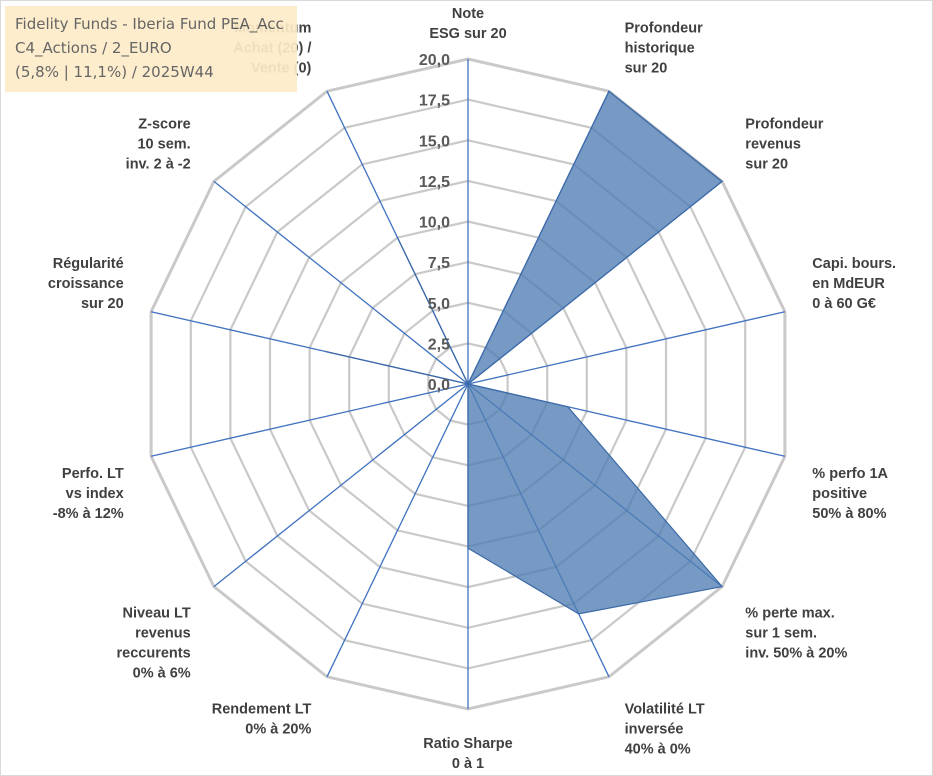  What do you see at coordinates (849, 514) in the screenshot?
I see `axis-label-line: 50% à 80%` at bounding box center [849, 514].